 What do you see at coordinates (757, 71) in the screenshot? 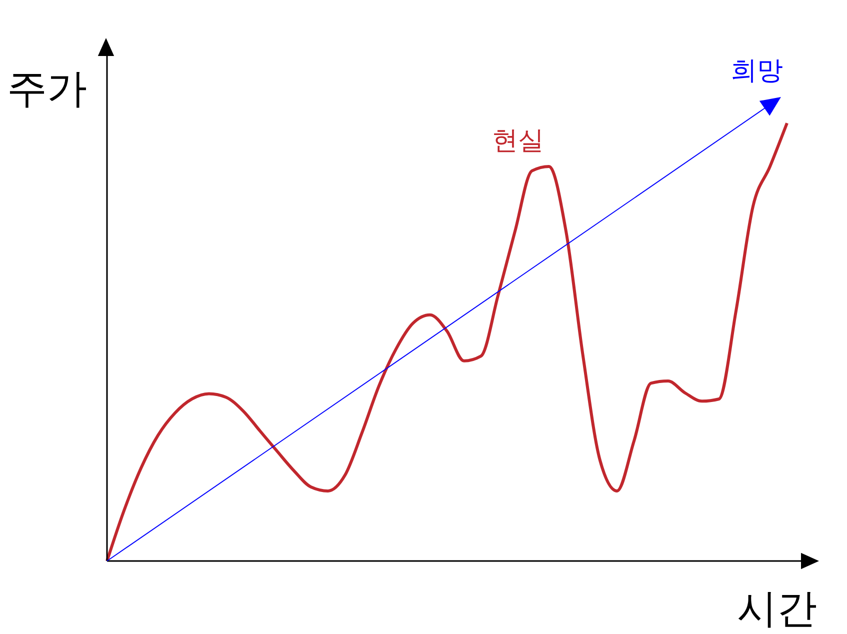
I see `text: 희망` at bounding box center [757, 71].